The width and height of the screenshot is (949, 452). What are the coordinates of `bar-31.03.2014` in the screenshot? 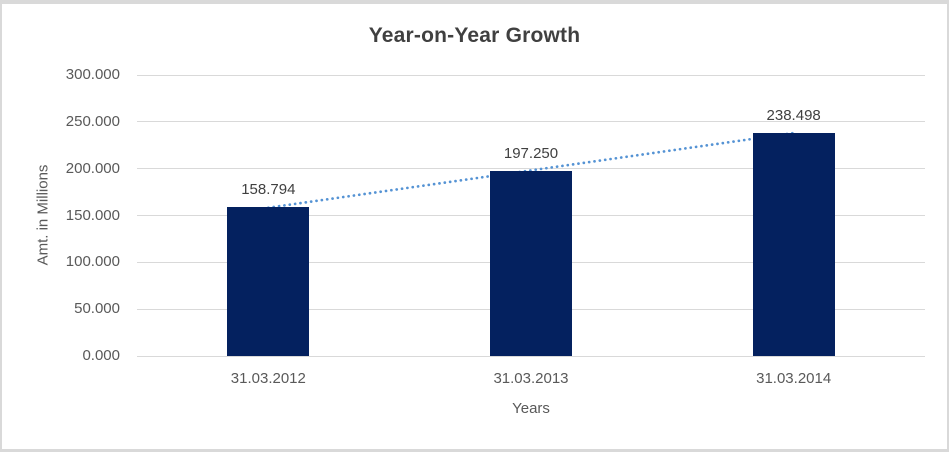 It's located at (793, 244).